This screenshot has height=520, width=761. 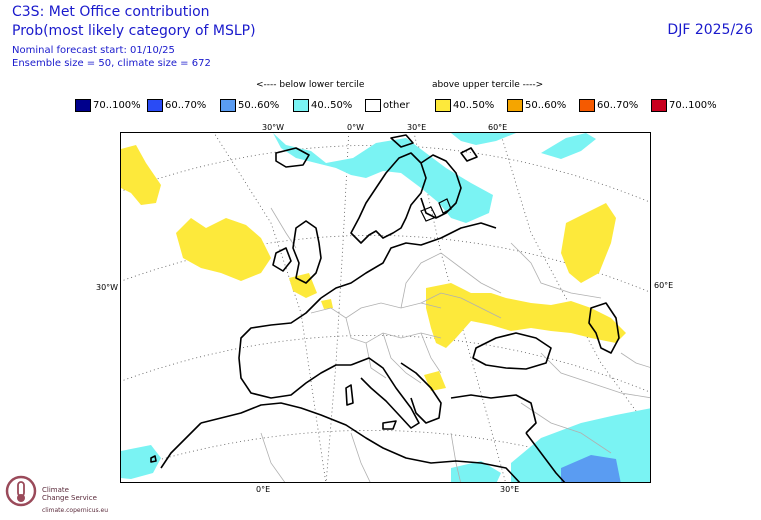 I want to click on coast-finland, so click(x=441, y=186).